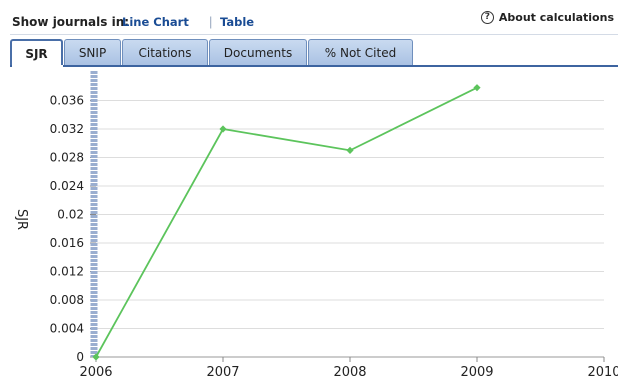 The height and width of the screenshot is (382, 618). What do you see at coordinates (71, 22) in the screenshot?
I see `show-journals-label: Show journals in:` at bounding box center [71, 22].